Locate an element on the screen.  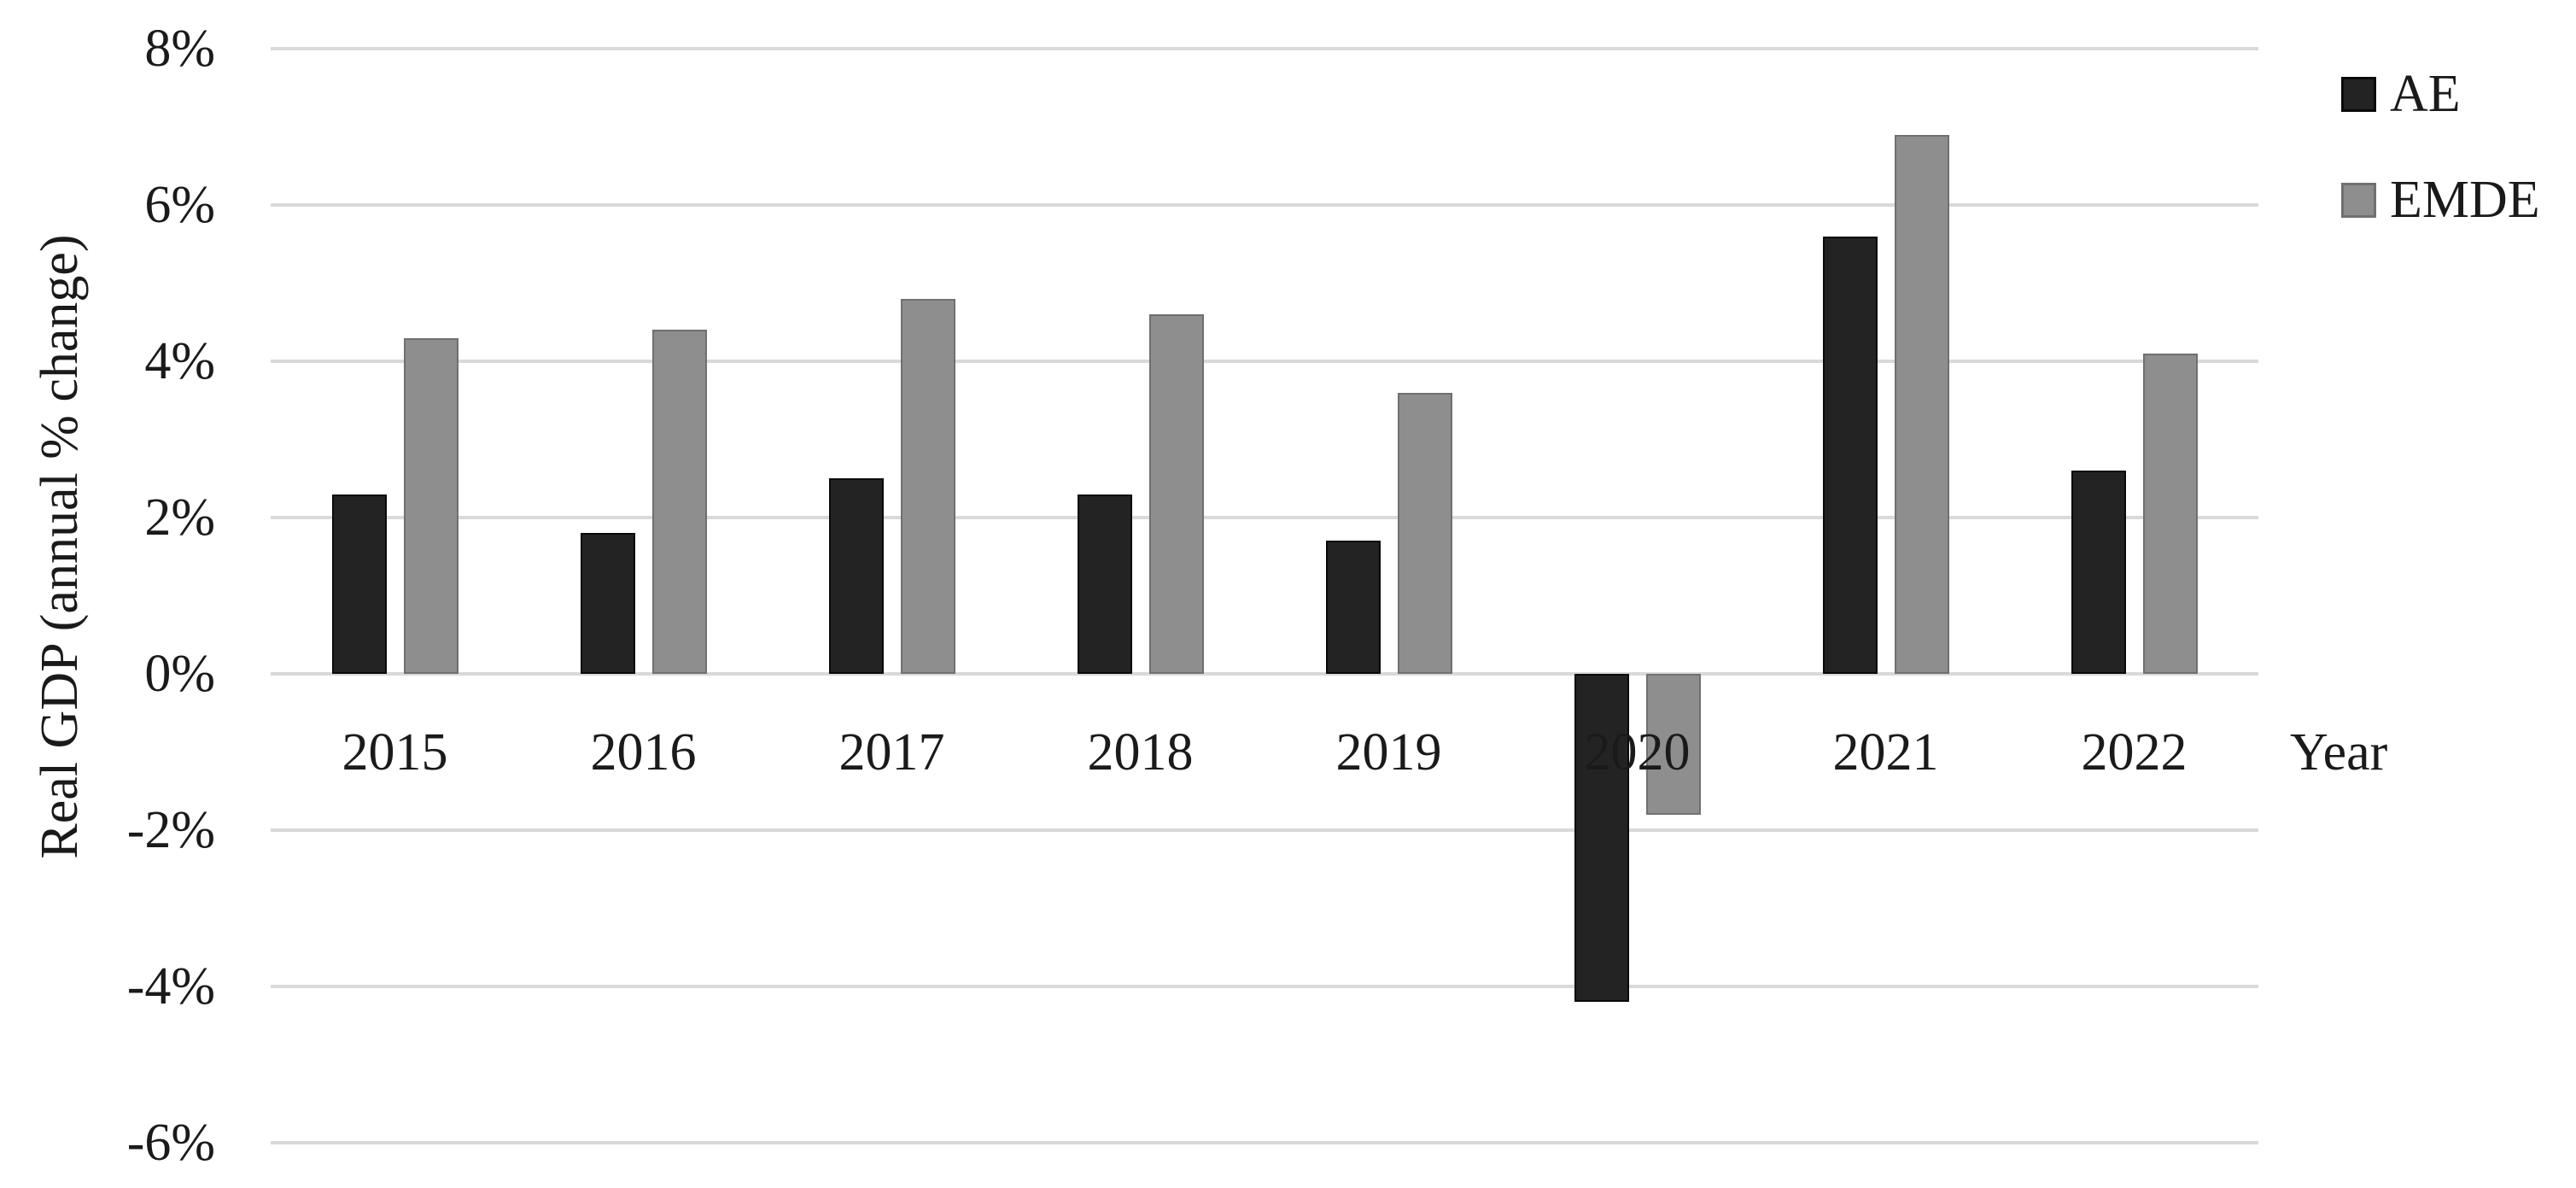
legend-label-emde: EMDE is located at coordinates (2465, 200).